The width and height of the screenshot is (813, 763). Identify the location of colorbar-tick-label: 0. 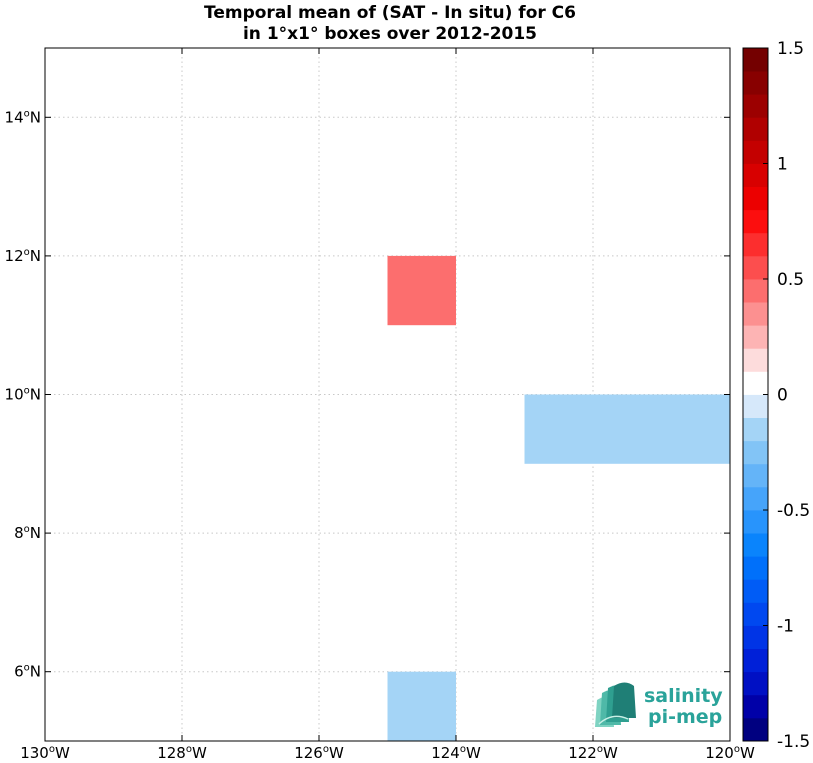
(782, 396).